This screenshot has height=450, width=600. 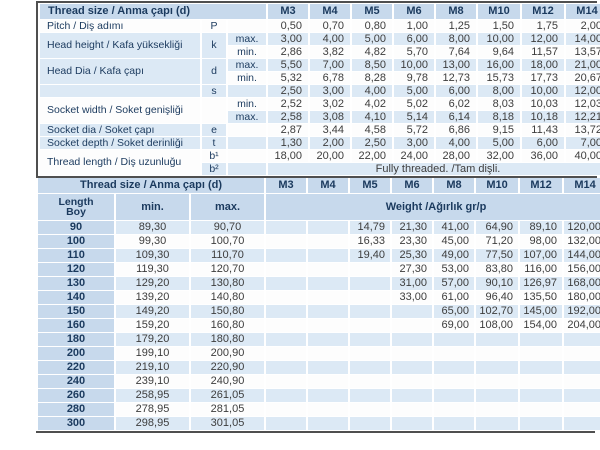 What do you see at coordinates (288, 156) in the screenshot?
I see `value-cell: 18,00` at bounding box center [288, 156].